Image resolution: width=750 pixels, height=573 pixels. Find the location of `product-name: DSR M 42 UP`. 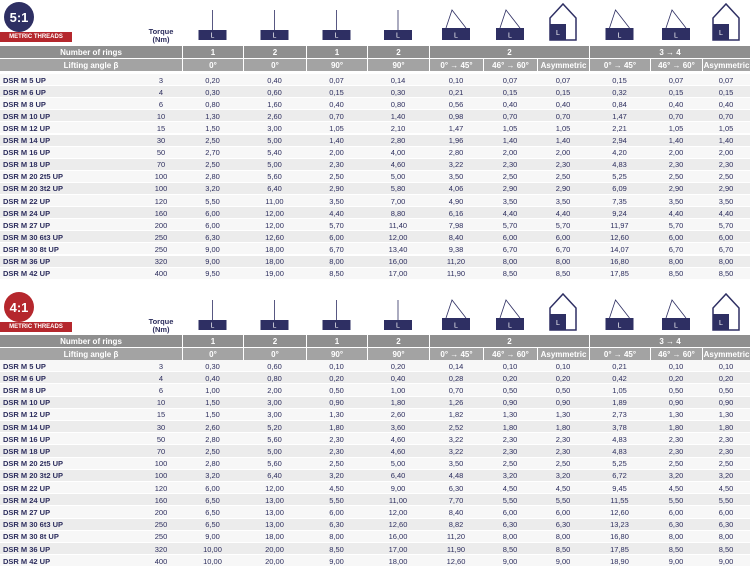

product-name: DSR M 42 UP is located at coordinates (27, 561).